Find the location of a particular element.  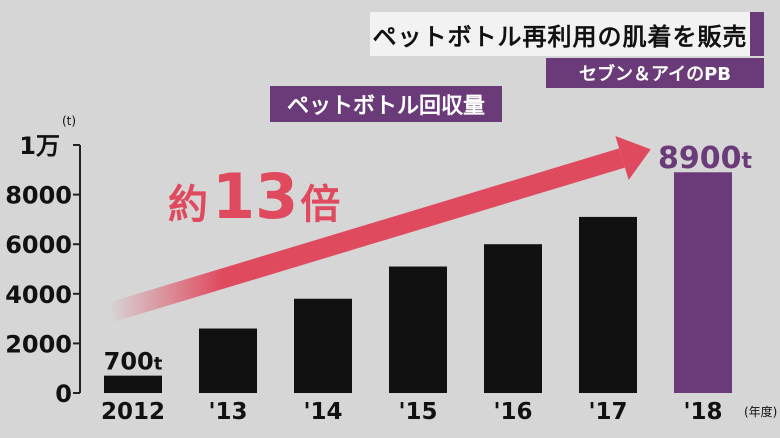

growth-annotation: 約13倍 is located at coordinates (254, 196).